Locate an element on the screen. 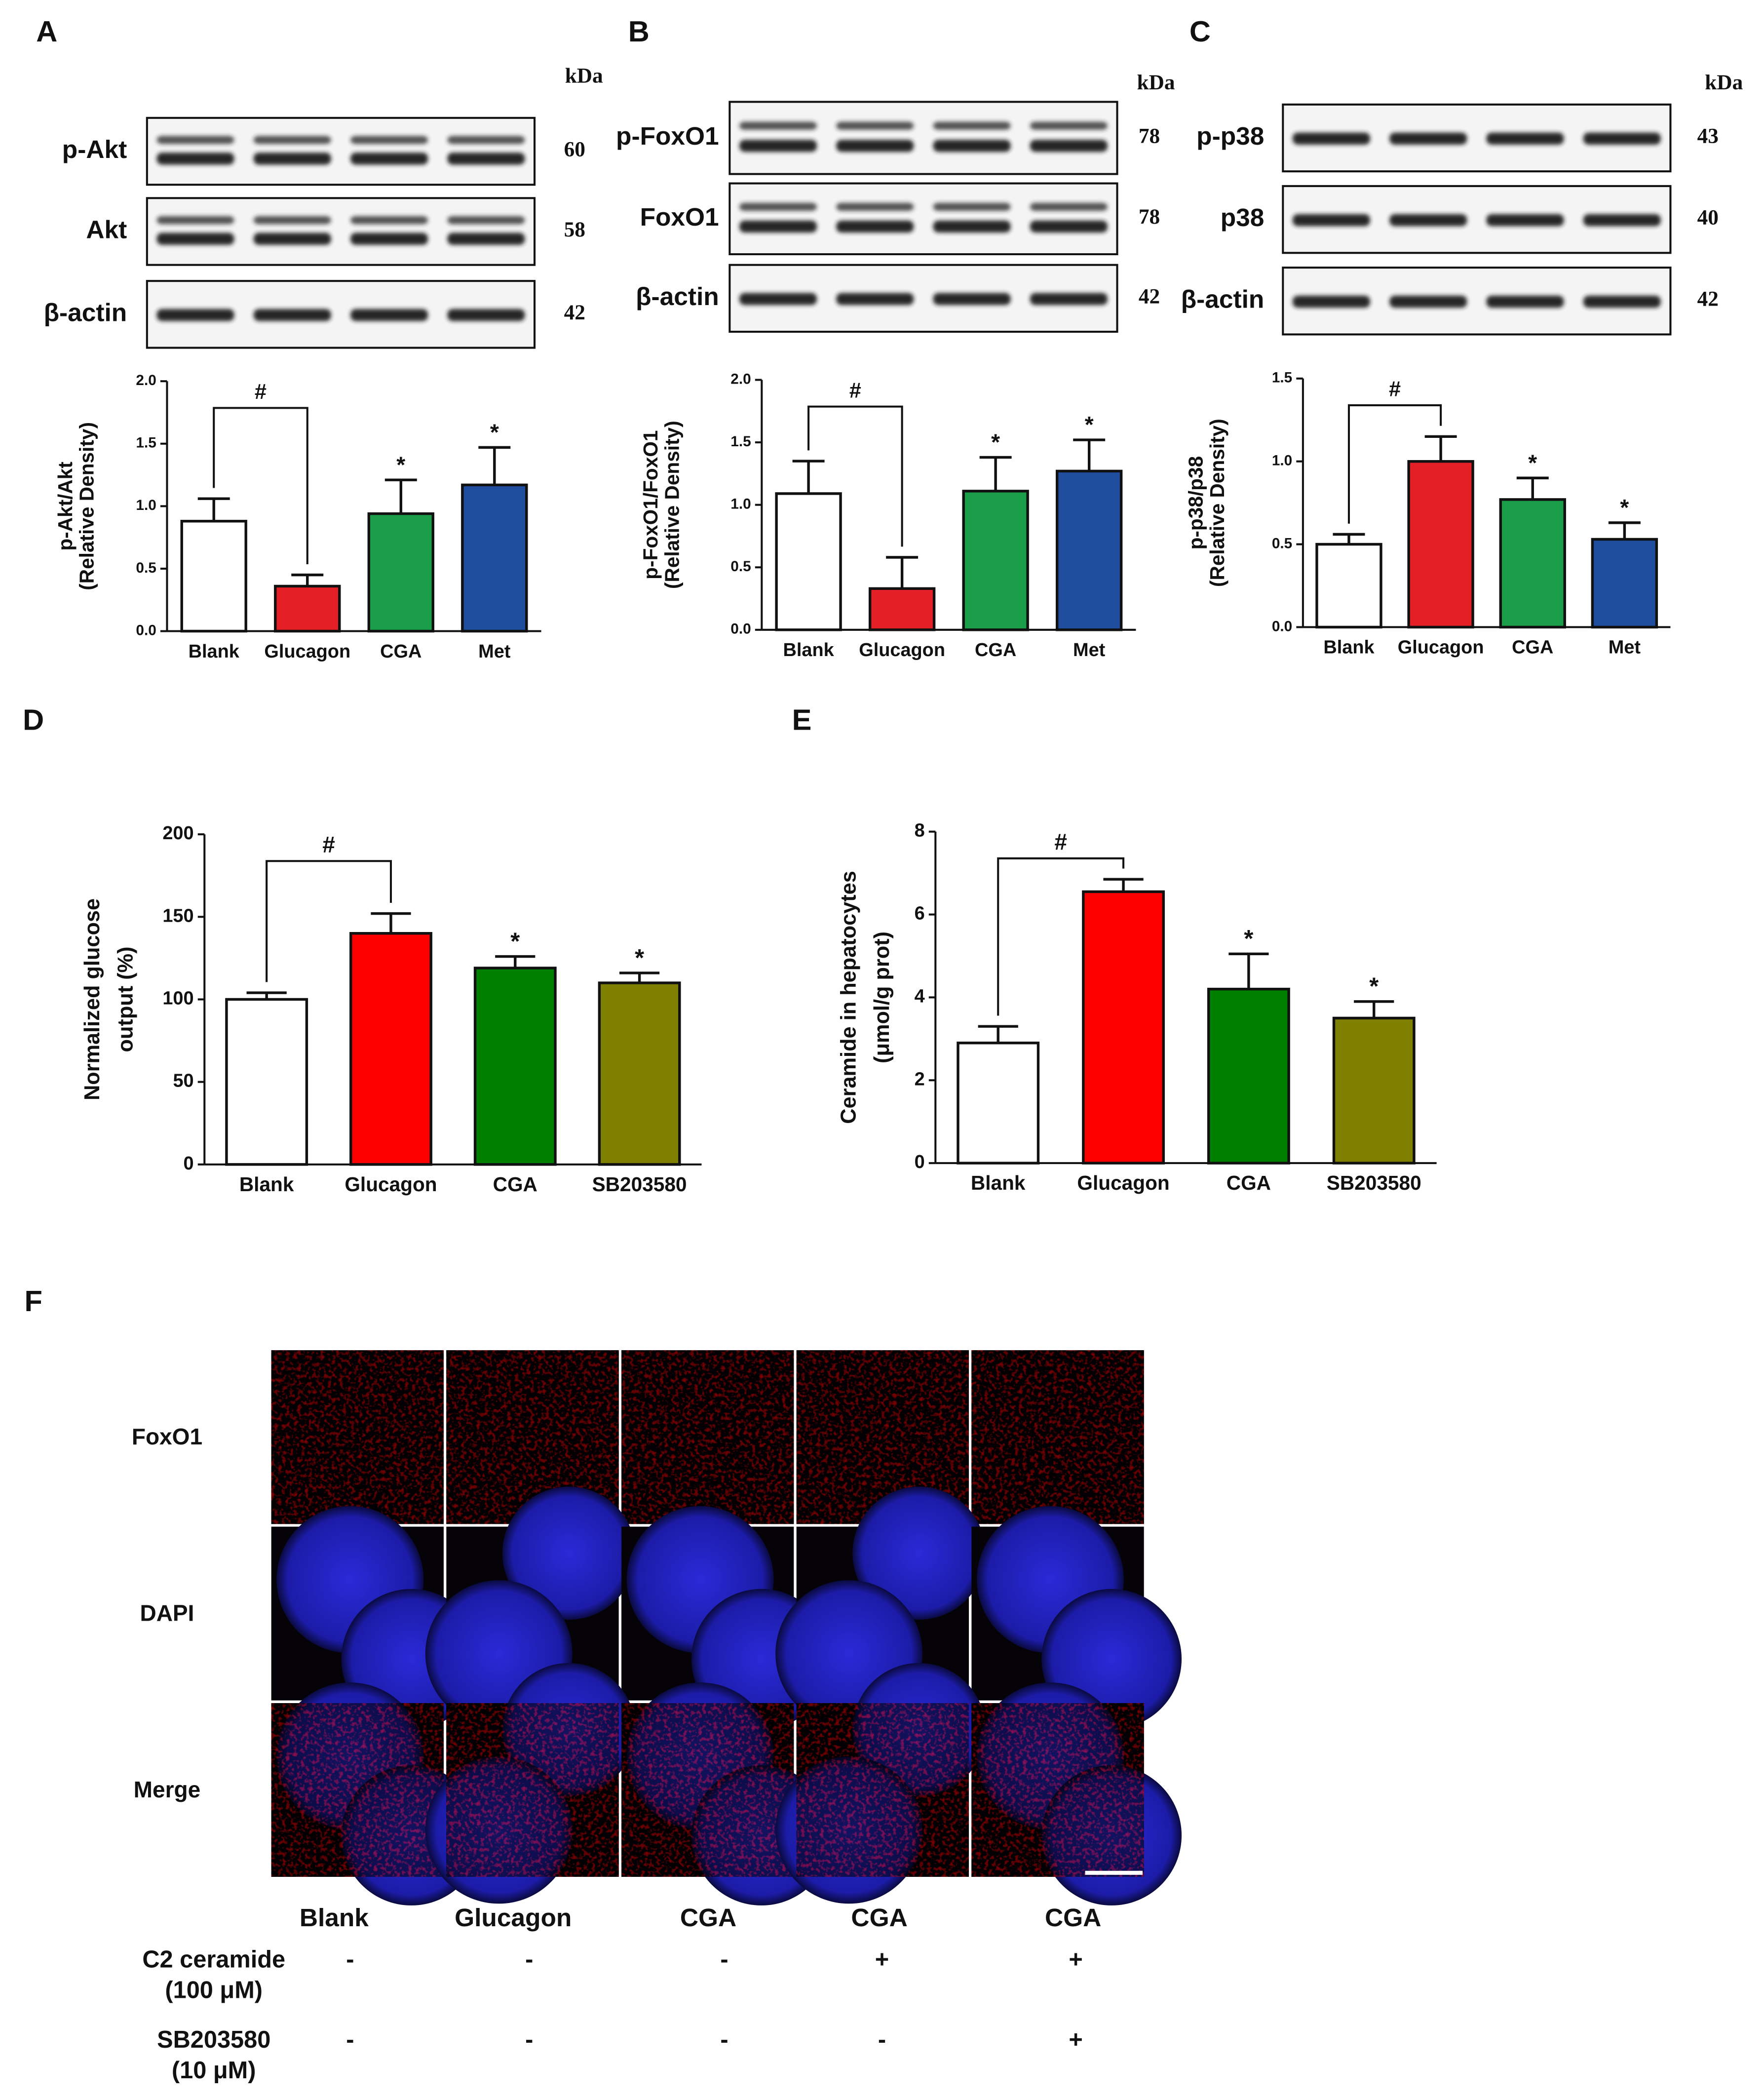 The width and height of the screenshot is (1764, 2099). y-tick-label: 1.0 is located at coordinates (146, 505).